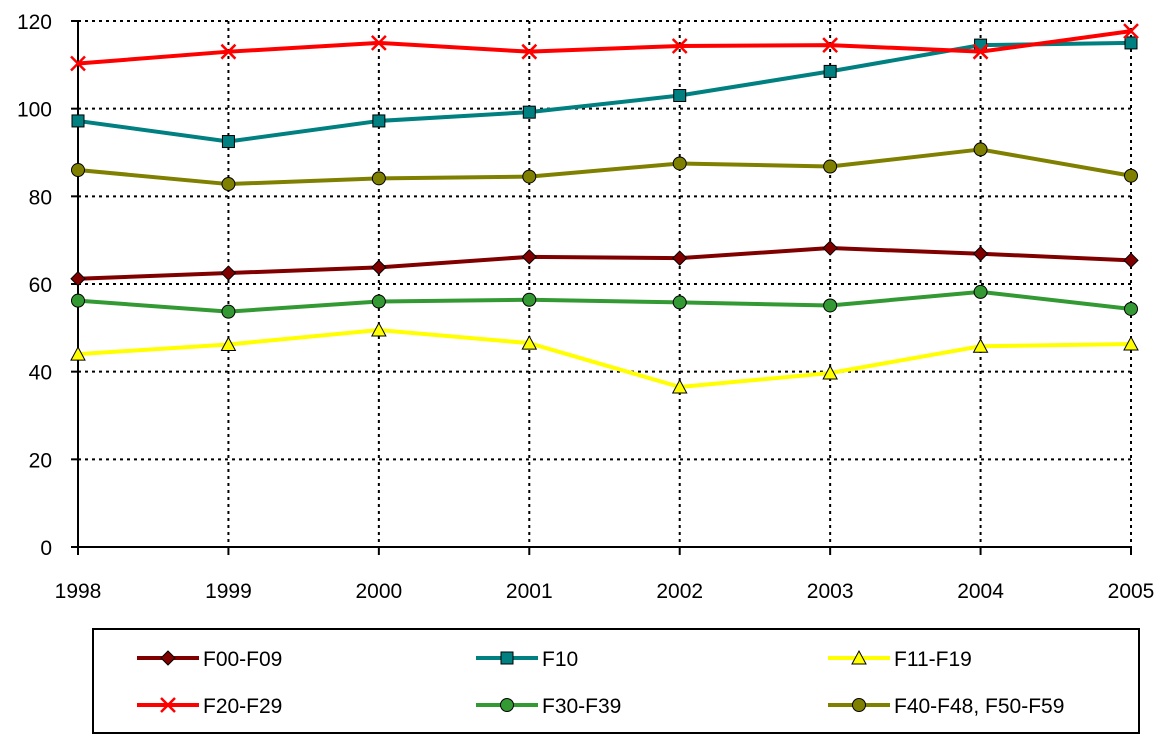 This screenshot has width=1164, height=735. I want to click on x-tick-label-2002: 2002, so click(679, 591).